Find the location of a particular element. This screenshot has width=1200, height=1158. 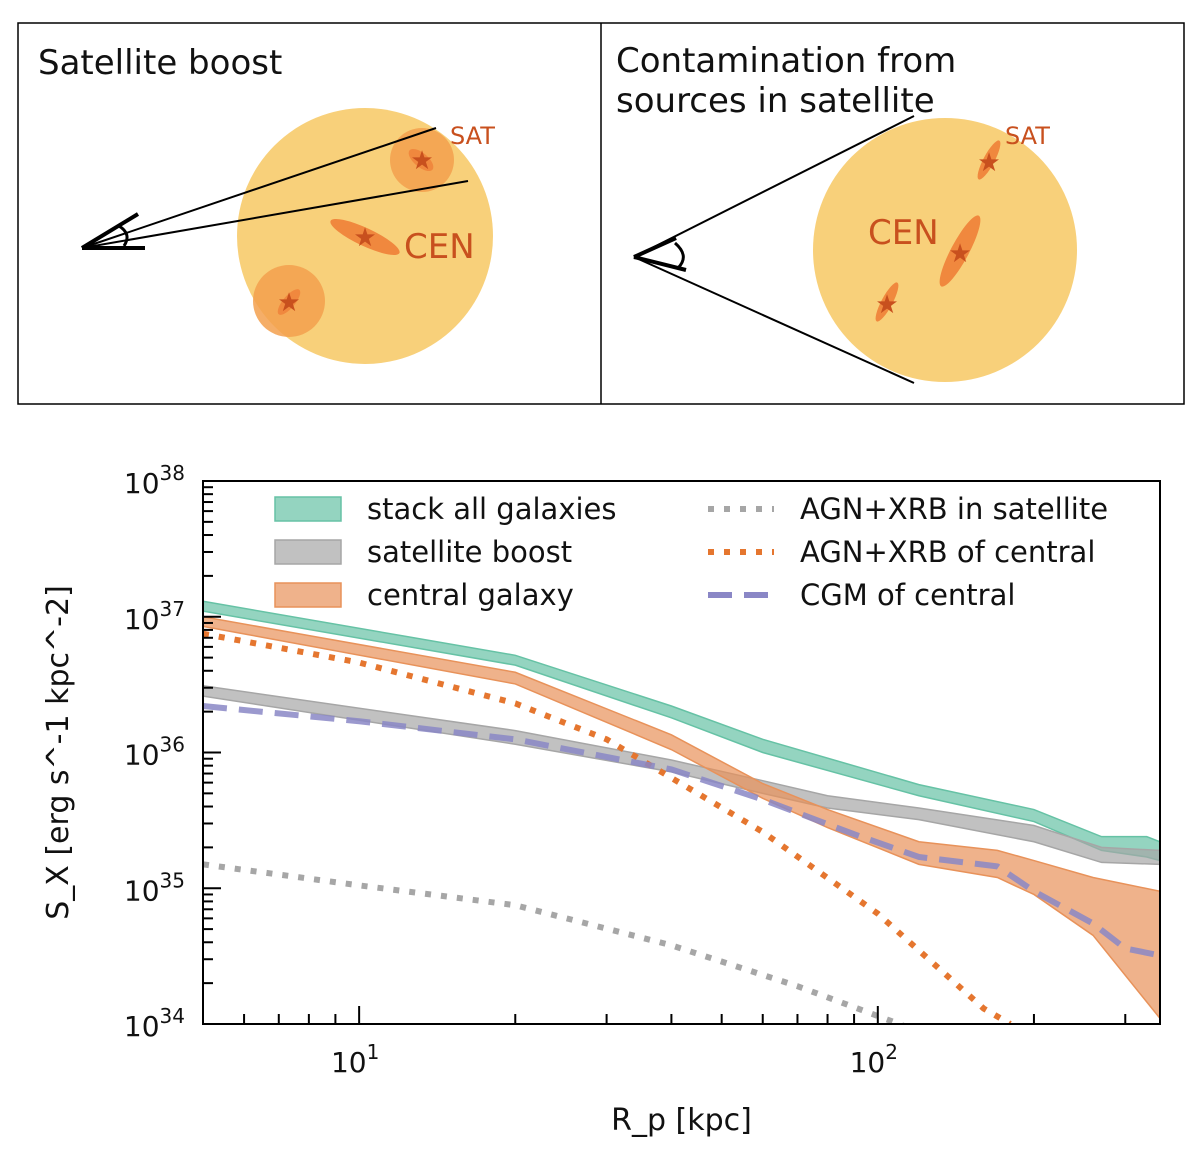

legend-label: stack all galaxies is located at coordinates (492, 509).